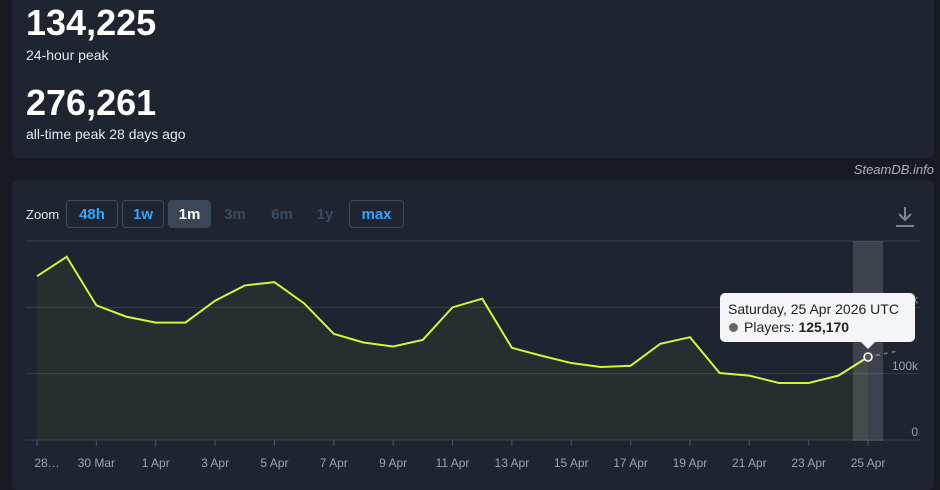  What do you see at coordinates (96, 463) in the screenshot?
I see `x-tick-label: 30 Mar` at bounding box center [96, 463].